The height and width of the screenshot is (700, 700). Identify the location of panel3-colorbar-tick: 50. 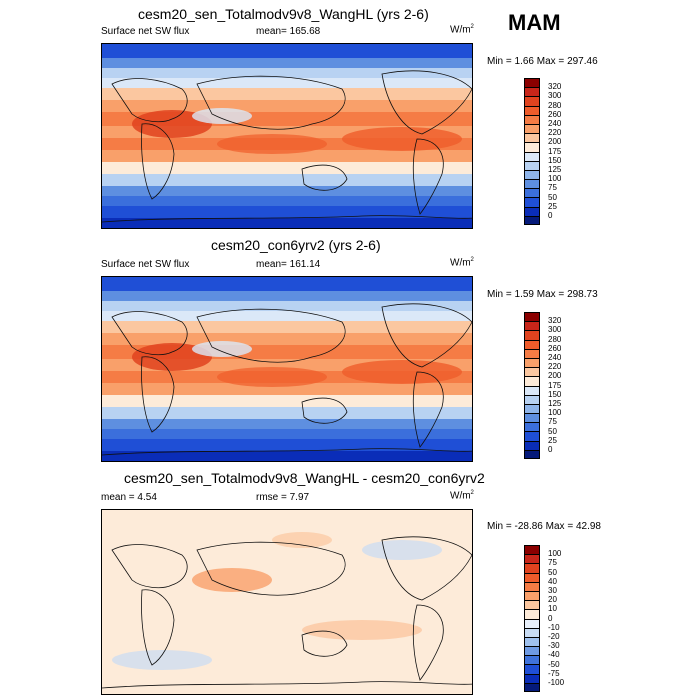
(552, 572).